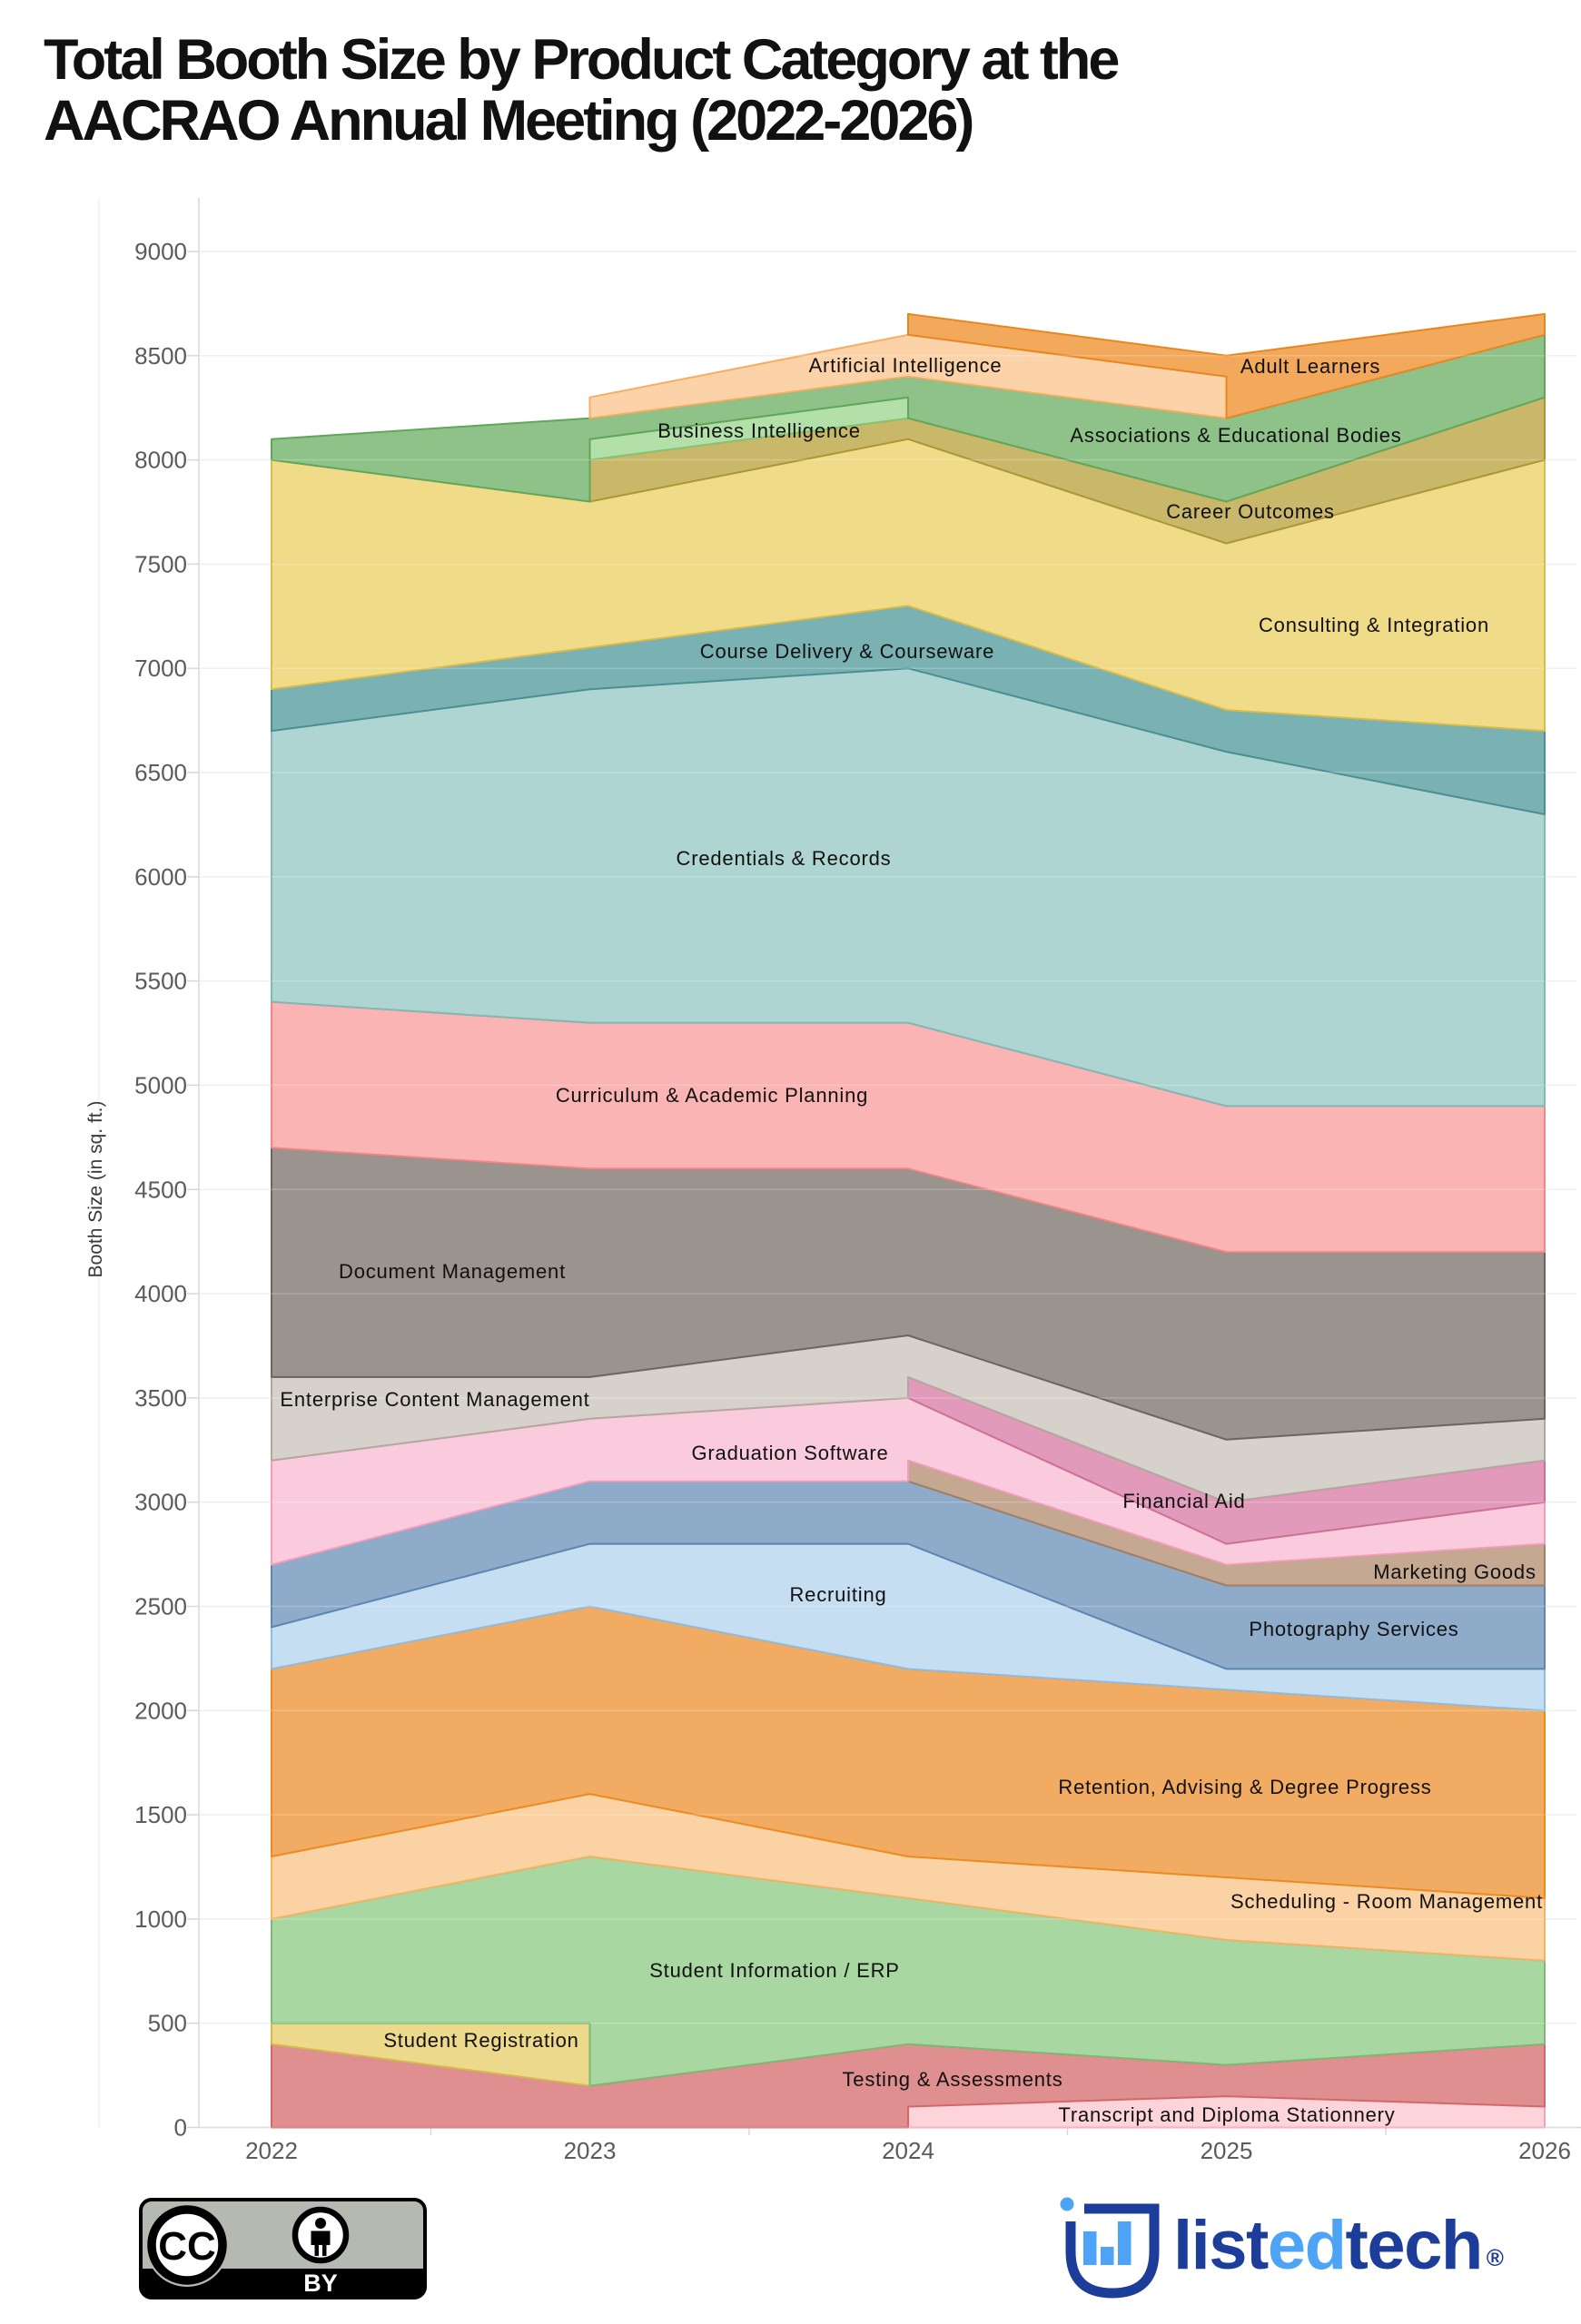 This screenshot has width=1581, height=2324. Describe the element at coordinates (1545, 2150) in the screenshot. I see `svg-text: 2026` at that location.